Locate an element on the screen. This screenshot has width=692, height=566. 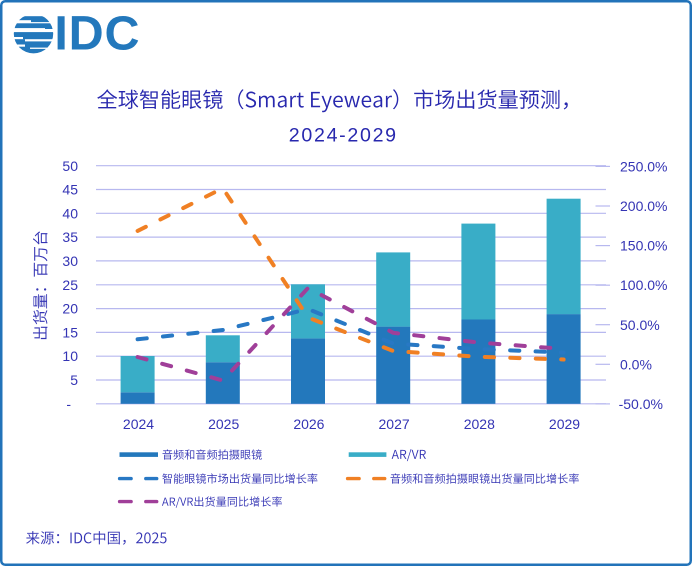
svg-text: 40 is located at coordinates (70, 213).